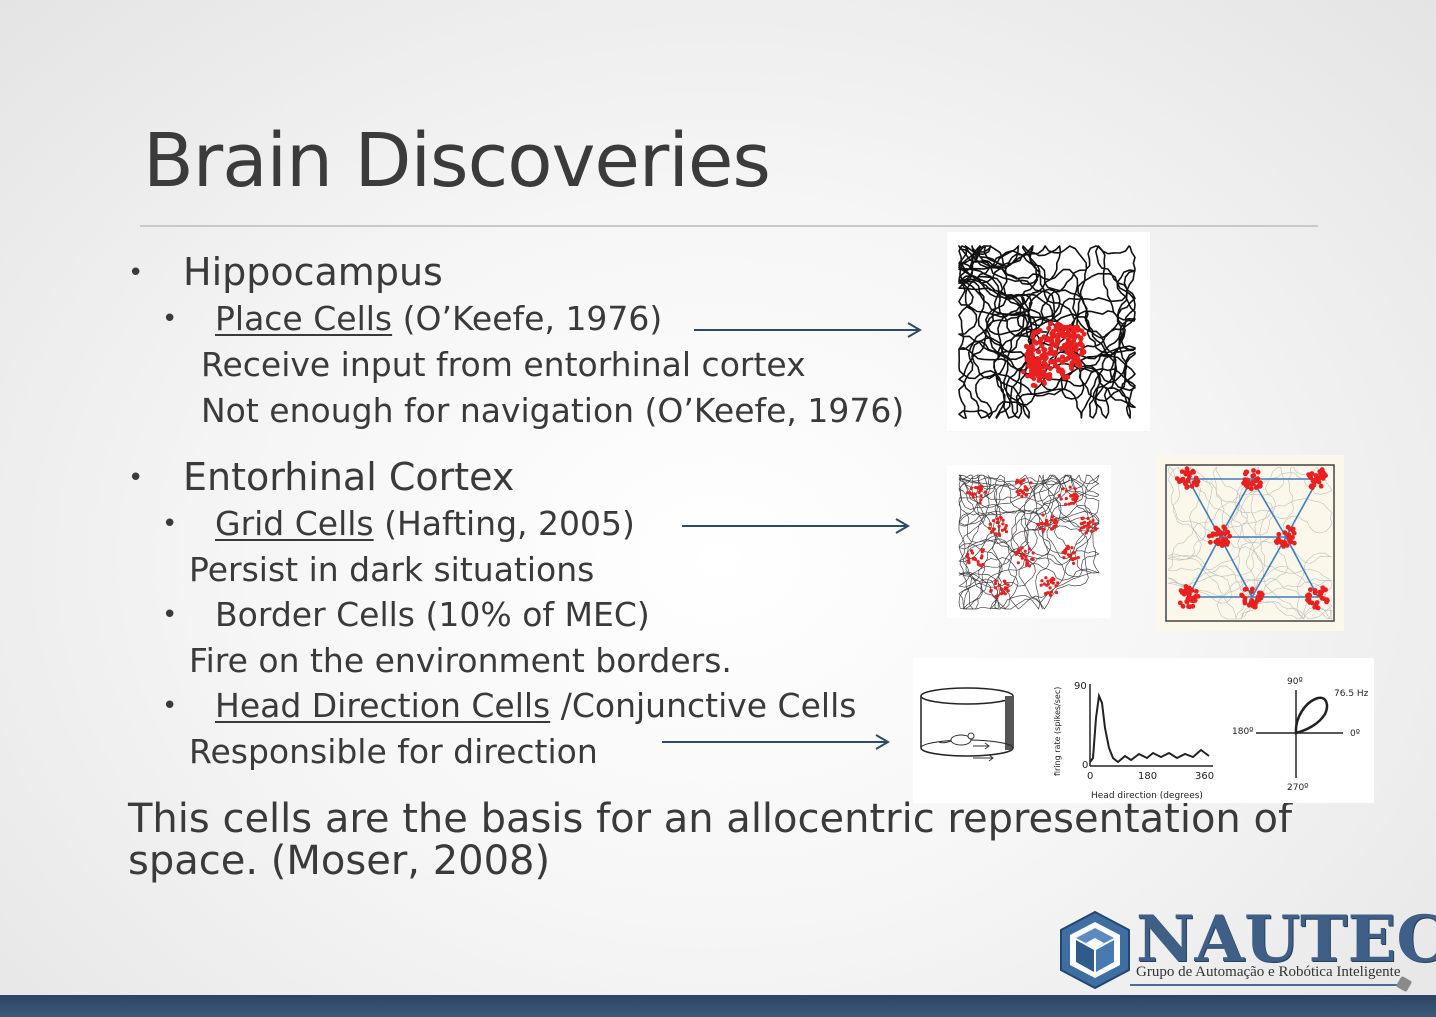 The image size is (1436, 1017). Describe the element at coordinates (503, 364) in the screenshot. I see `place-cells-detail-1: Receive input from entorhinal cortex` at that location.